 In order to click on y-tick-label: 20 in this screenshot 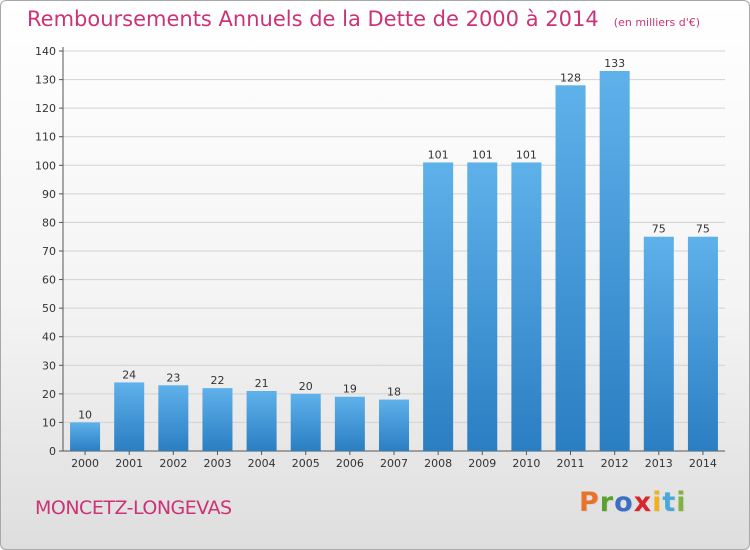, I will do `click(49, 394)`.